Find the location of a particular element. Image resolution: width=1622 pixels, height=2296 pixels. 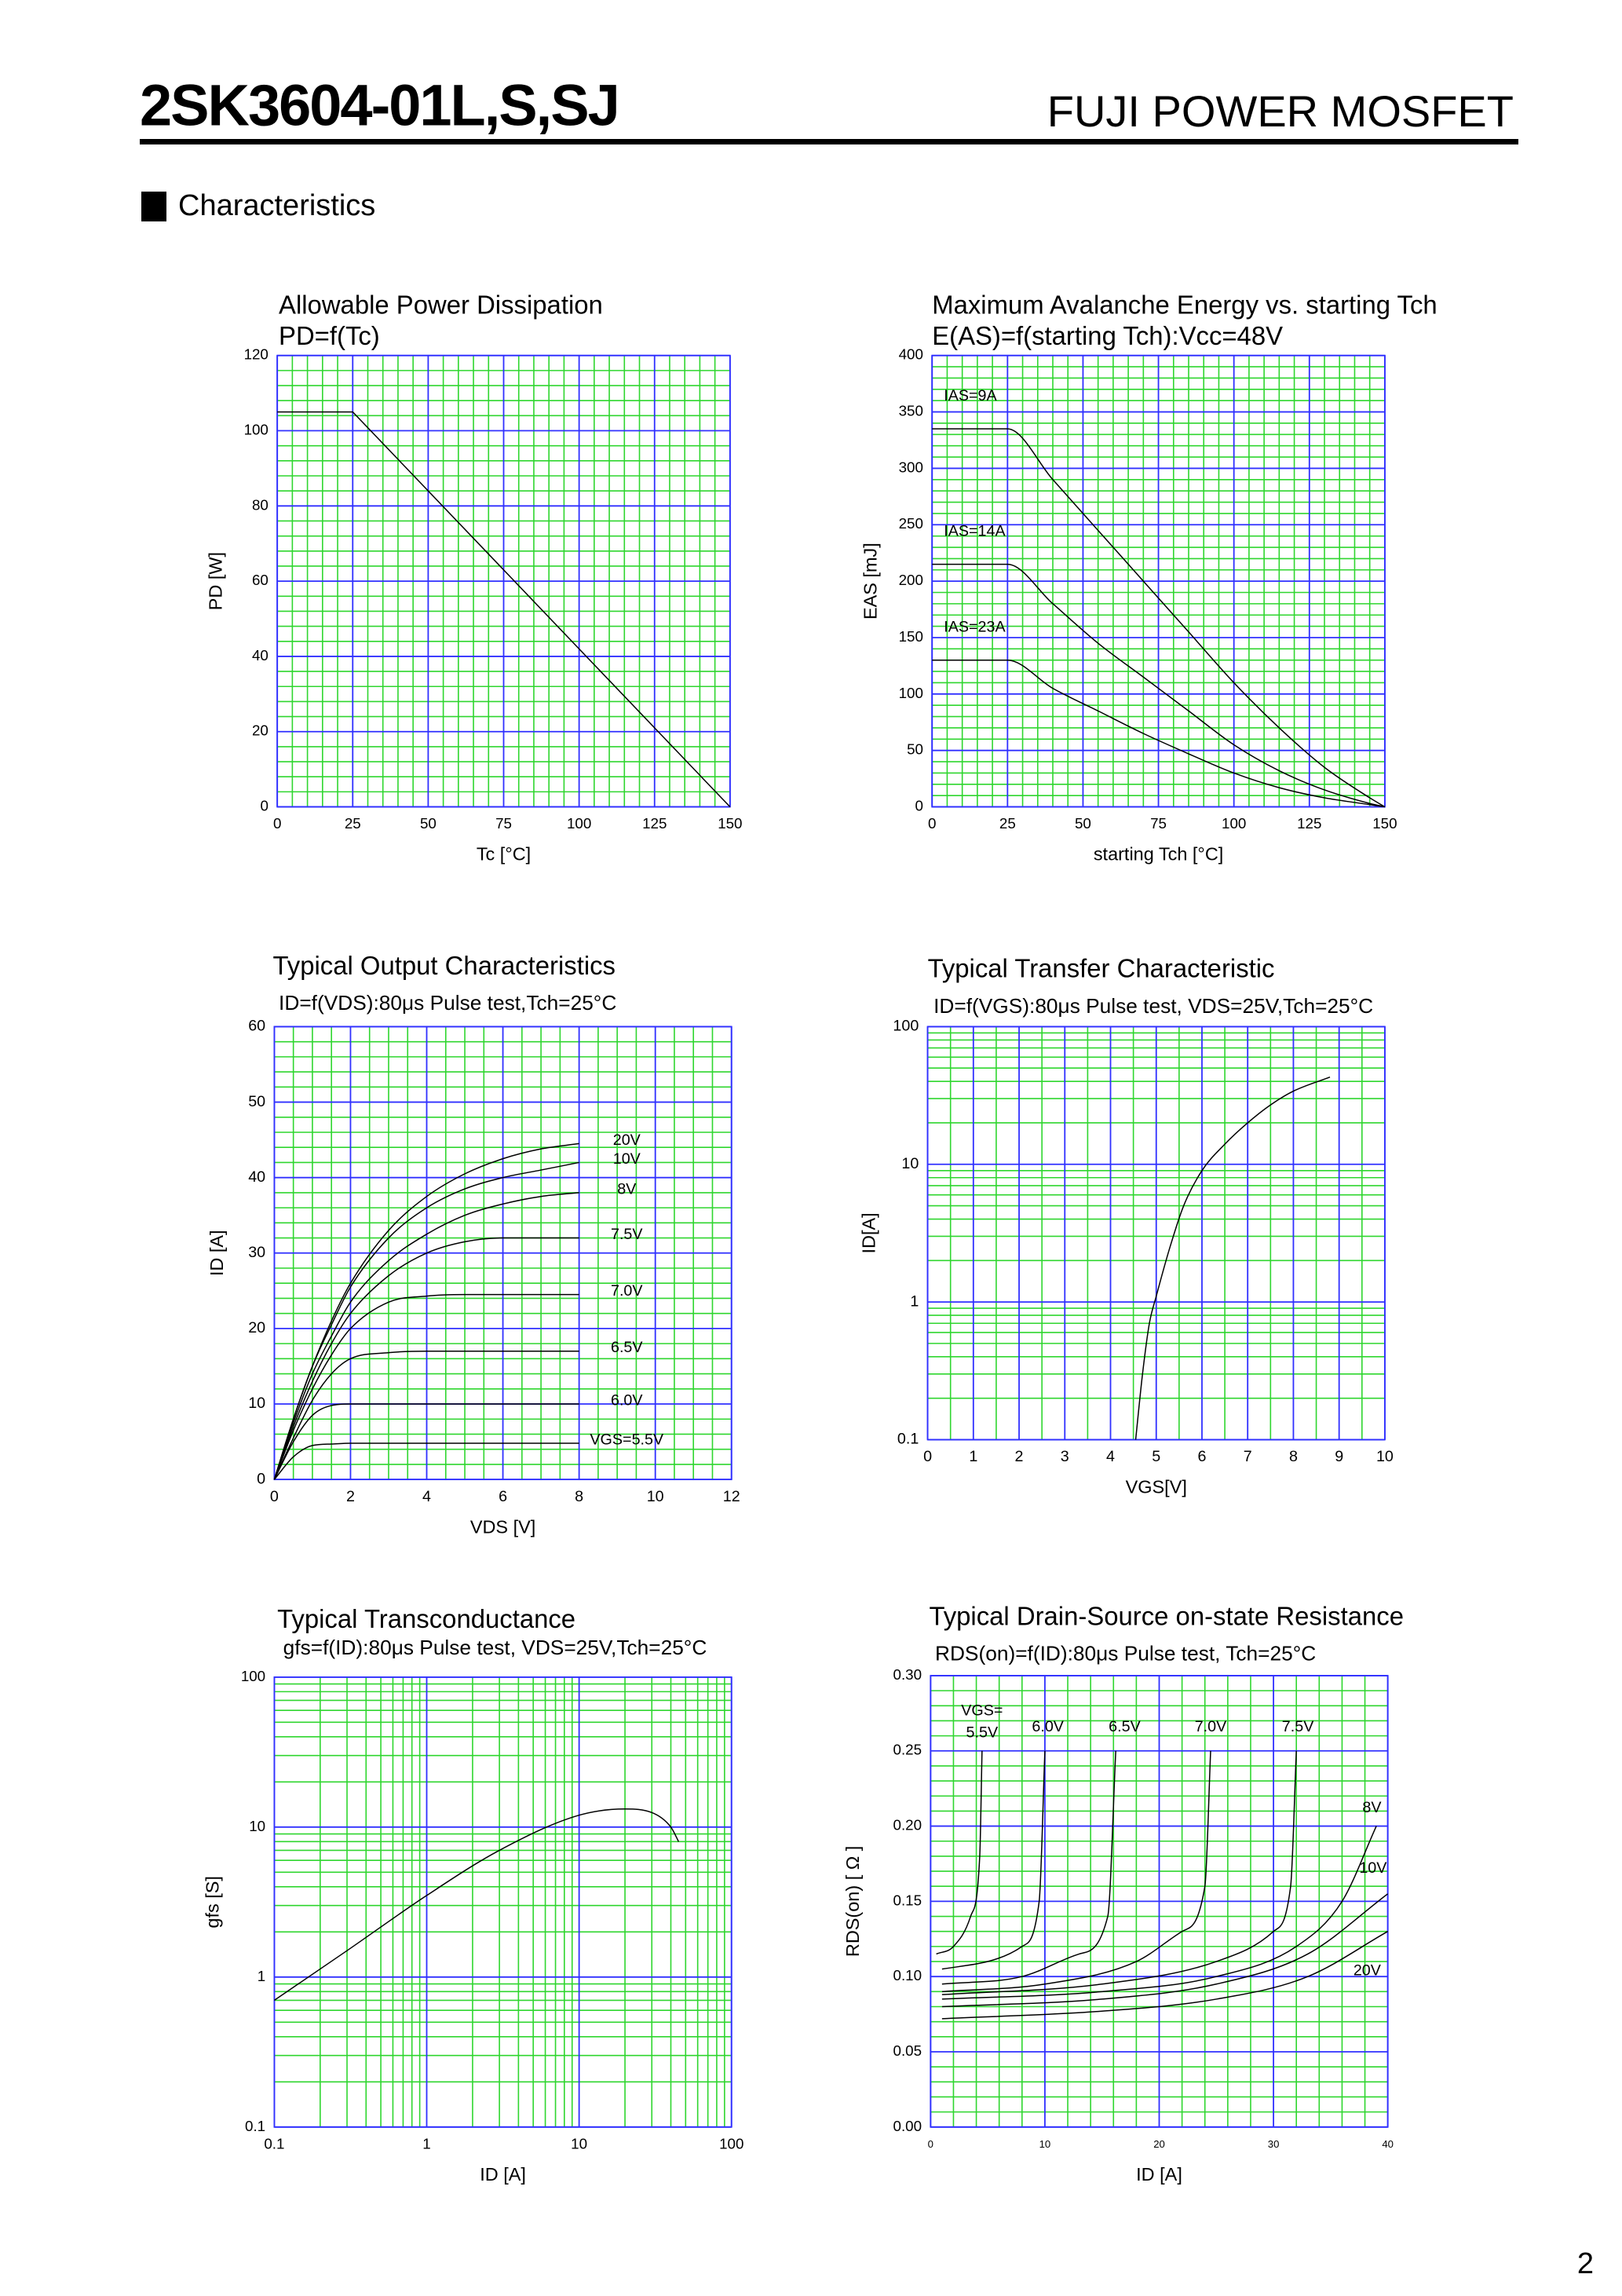

y-tick-label: 0.25 is located at coordinates (908, 1750).